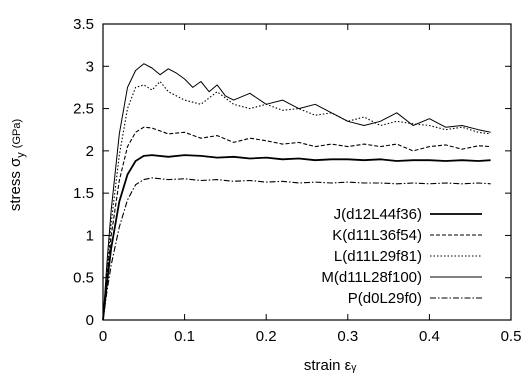  What do you see at coordinates (15, 184) in the screenshot?
I see `y-axis-label-main: stress σ` at bounding box center [15, 184].